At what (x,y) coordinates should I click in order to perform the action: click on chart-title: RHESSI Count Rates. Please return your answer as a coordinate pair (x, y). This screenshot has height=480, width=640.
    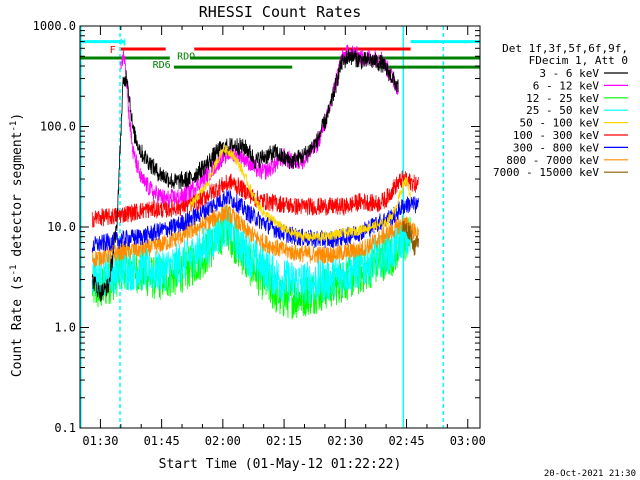
    Looking at the image, I should click on (280, 12).